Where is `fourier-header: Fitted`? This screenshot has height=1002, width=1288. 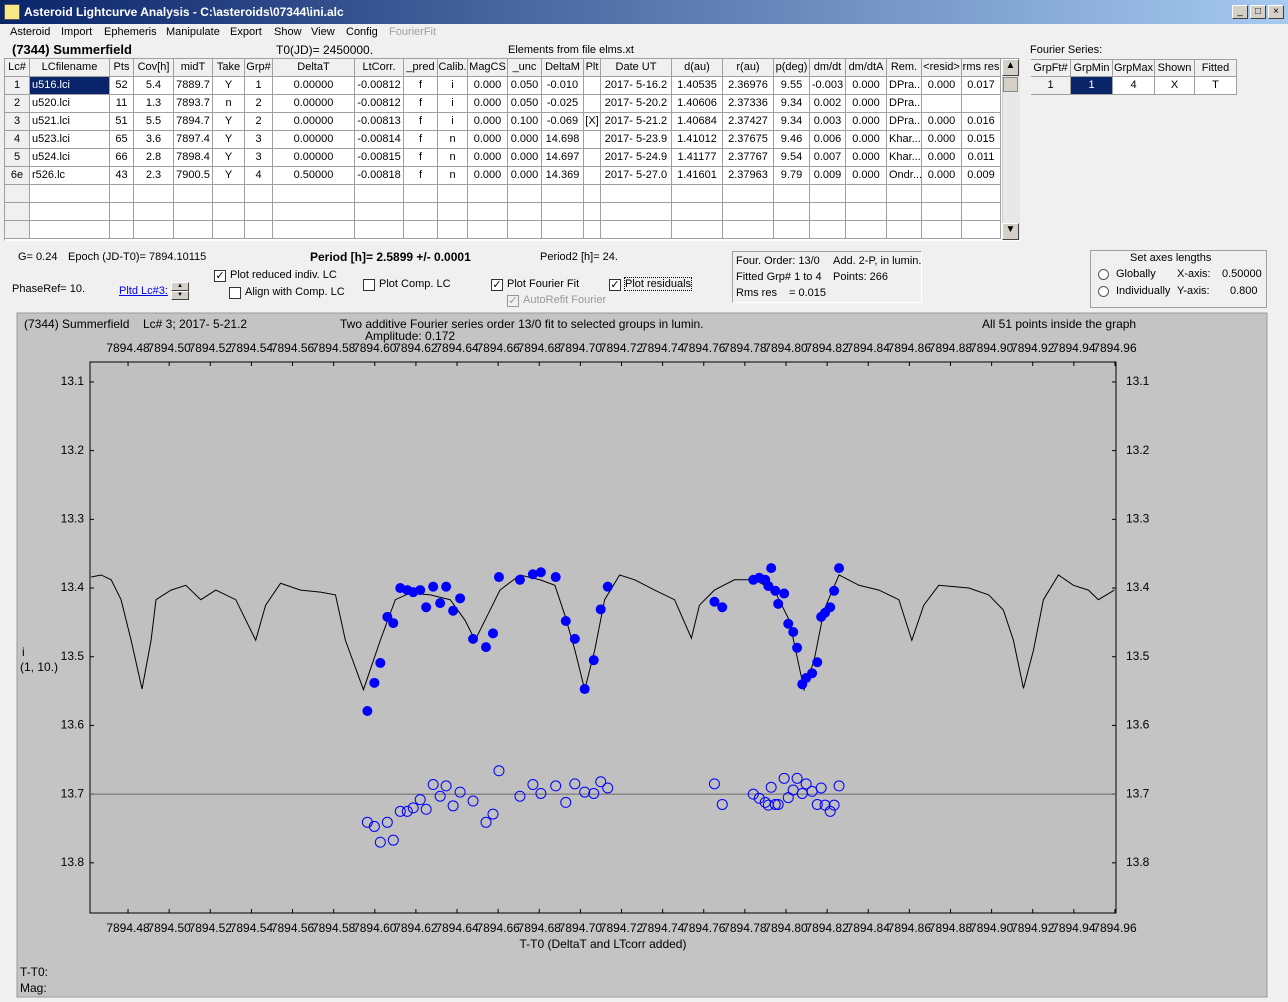 fourier-header: Fitted is located at coordinates (1216, 68).